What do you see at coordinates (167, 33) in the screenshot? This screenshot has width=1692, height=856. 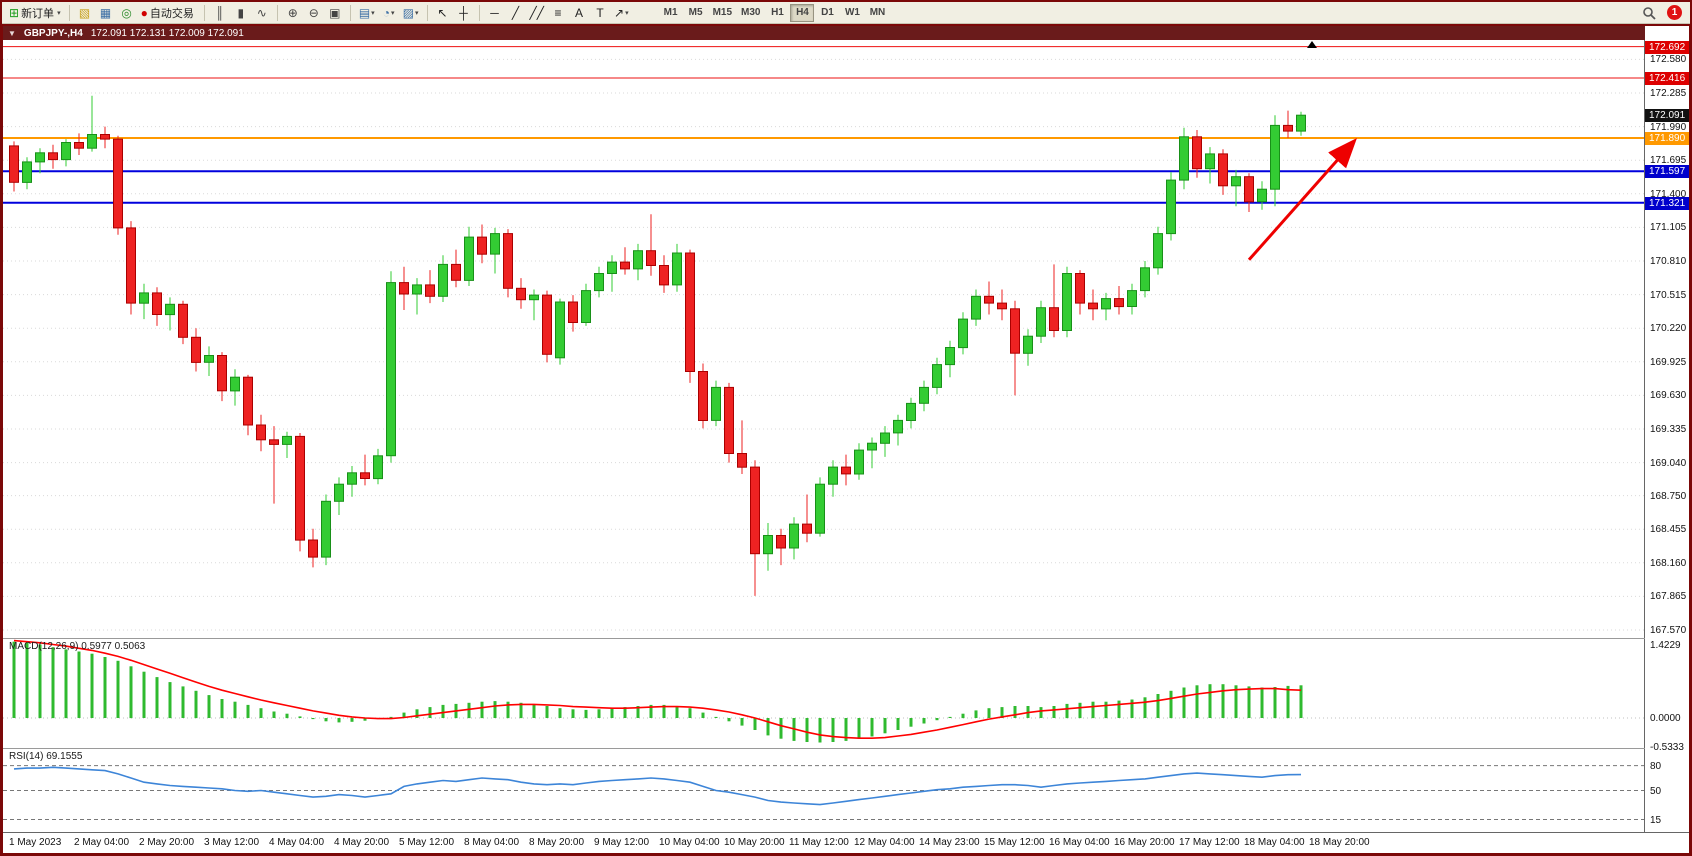 I see `chart-ohlc-values: 172.091 172.131 172.009 172.091` at bounding box center [167, 33].